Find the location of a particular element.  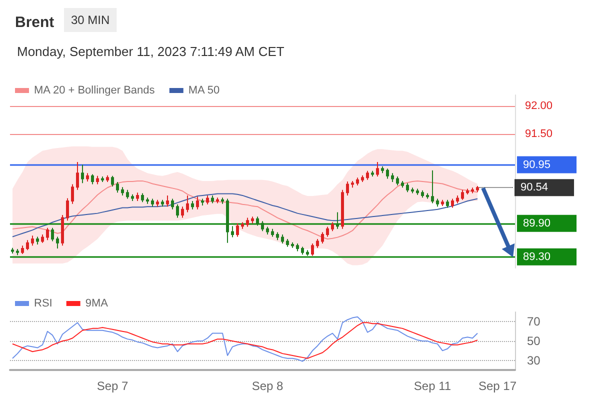

y-tick-label: 91.50 is located at coordinates (539, 134).